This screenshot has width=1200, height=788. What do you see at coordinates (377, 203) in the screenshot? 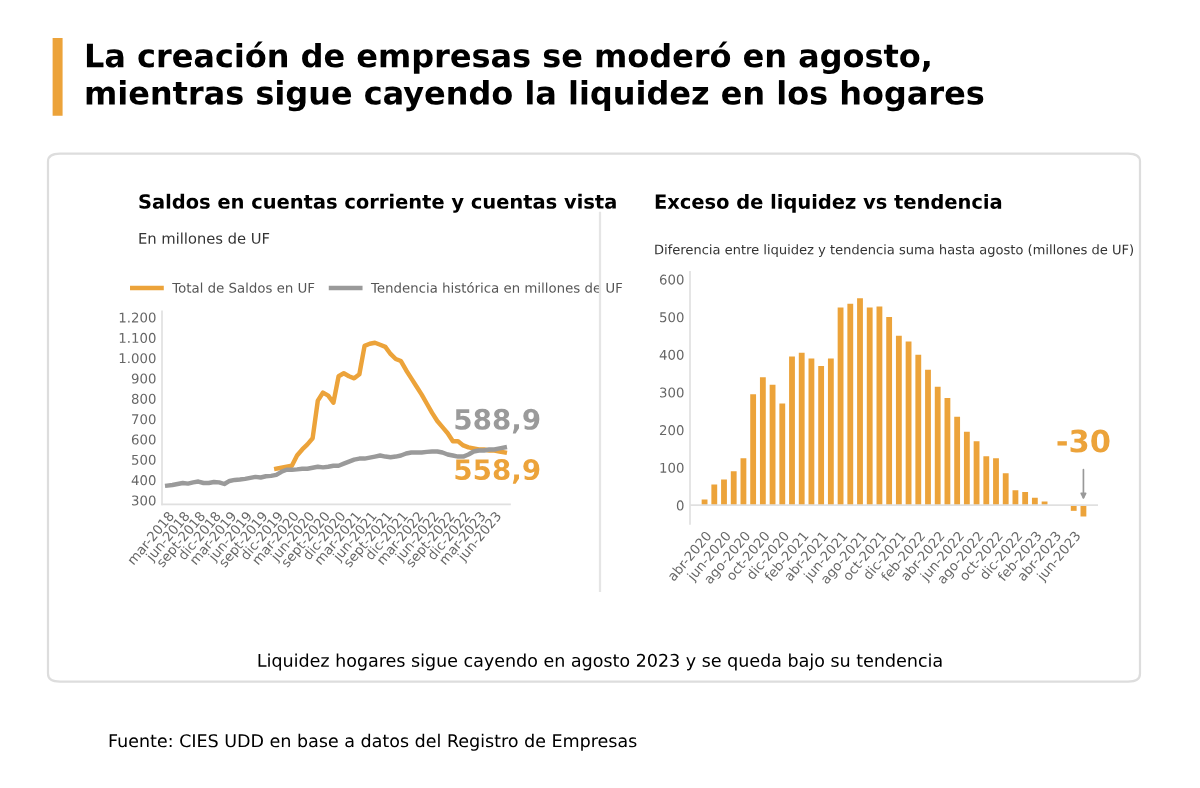
I see `chart-title: Saldos en cuentas corriente y cuentas vista` at bounding box center [377, 203].